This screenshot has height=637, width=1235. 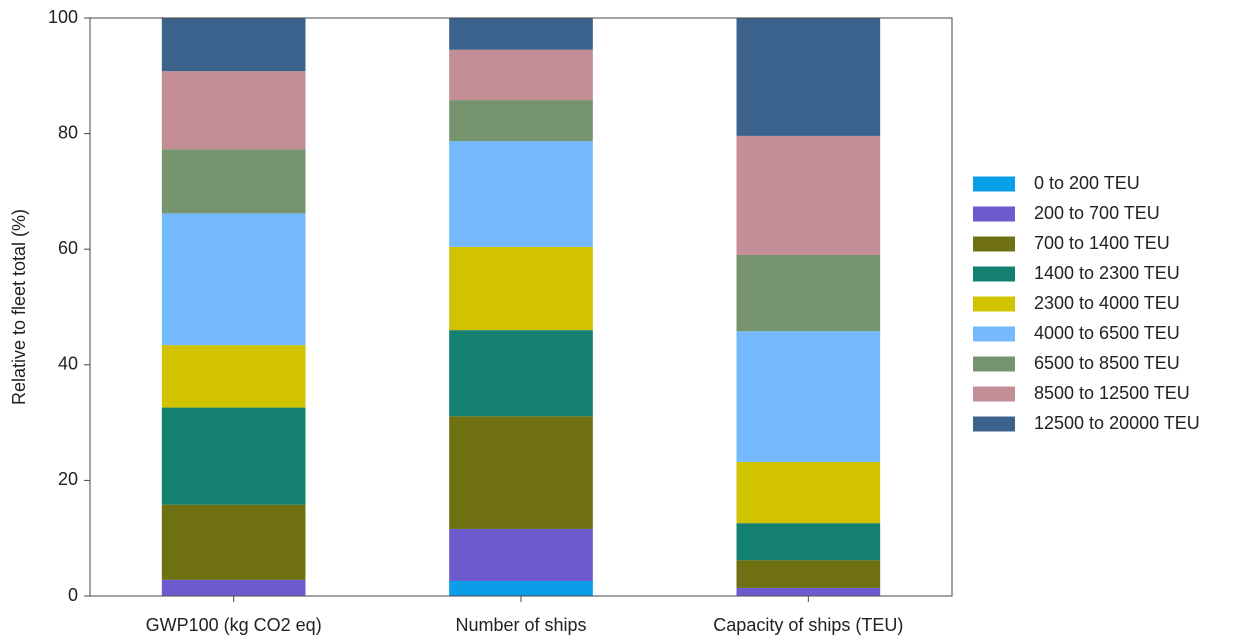 I want to click on y-axis-label: Relative to fleet total (%), so click(x=19, y=307).